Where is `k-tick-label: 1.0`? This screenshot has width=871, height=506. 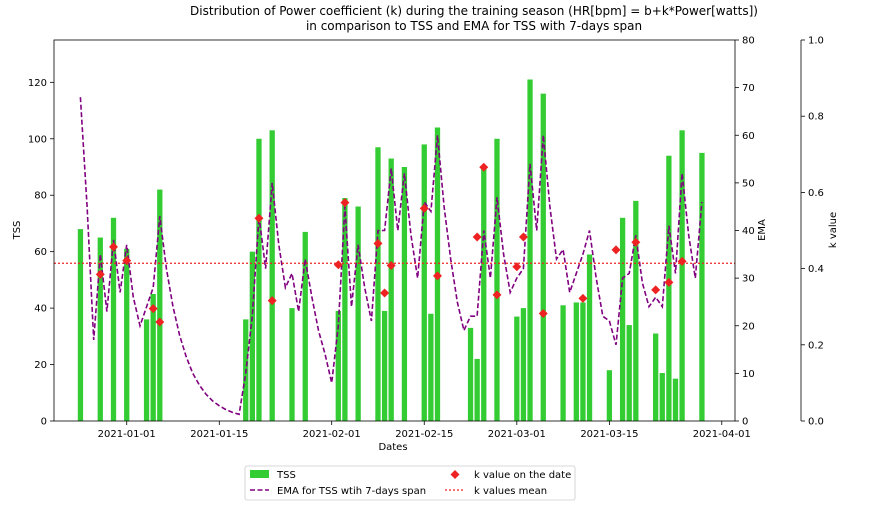 k-tick-label: 1.0 is located at coordinates (816, 41).